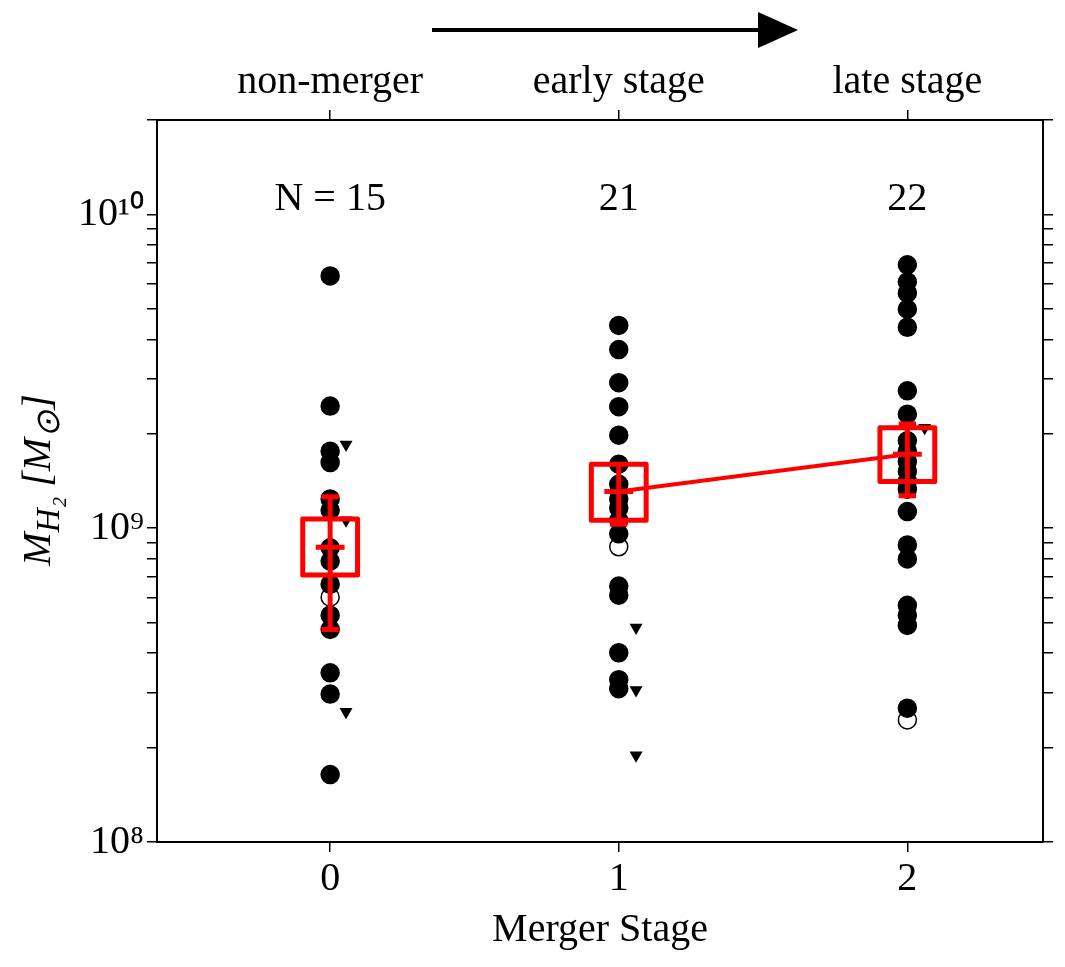 The width and height of the screenshot is (1065, 967). I want to click on x-tick-label: 1, so click(618, 876).